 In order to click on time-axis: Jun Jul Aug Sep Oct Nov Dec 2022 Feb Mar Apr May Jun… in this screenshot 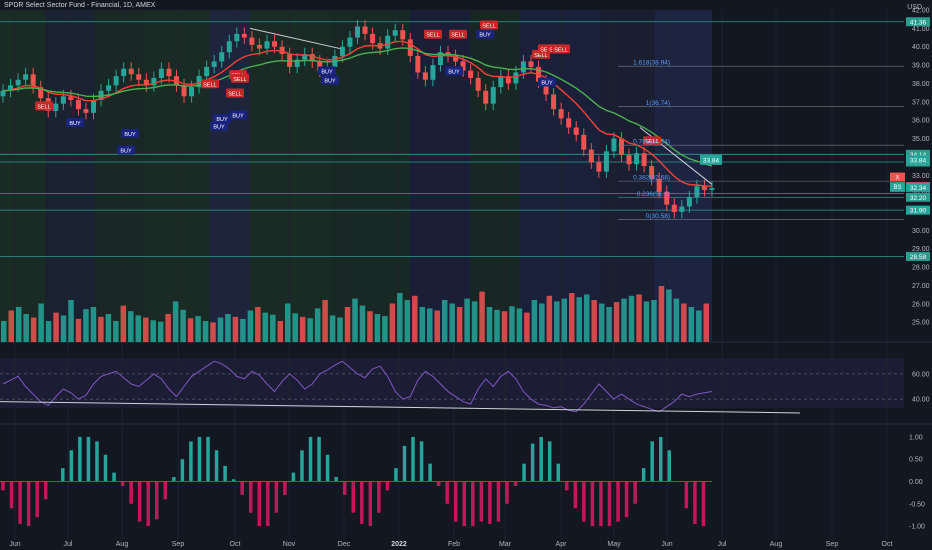, I will do `click(450, 544)`.